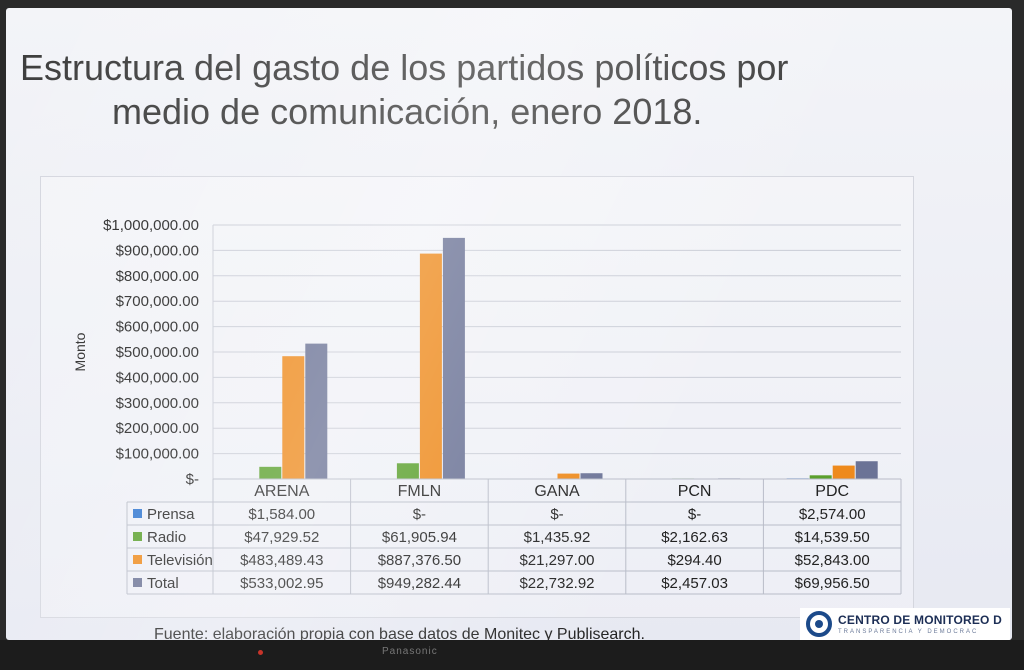 Image resolution: width=1024 pixels, height=670 pixels. What do you see at coordinates (157, 403) in the screenshot?
I see `y-tick-label: $300,000.00` at bounding box center [157, 403].